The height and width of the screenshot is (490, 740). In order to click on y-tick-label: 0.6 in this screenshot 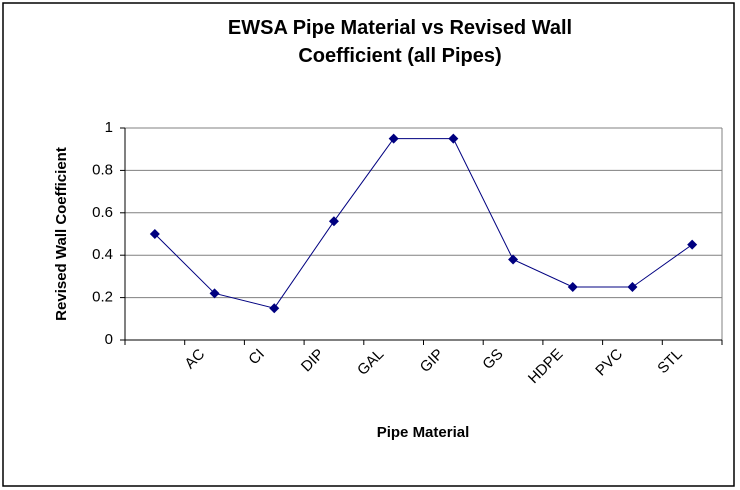, I will do `click(102, 212)`.